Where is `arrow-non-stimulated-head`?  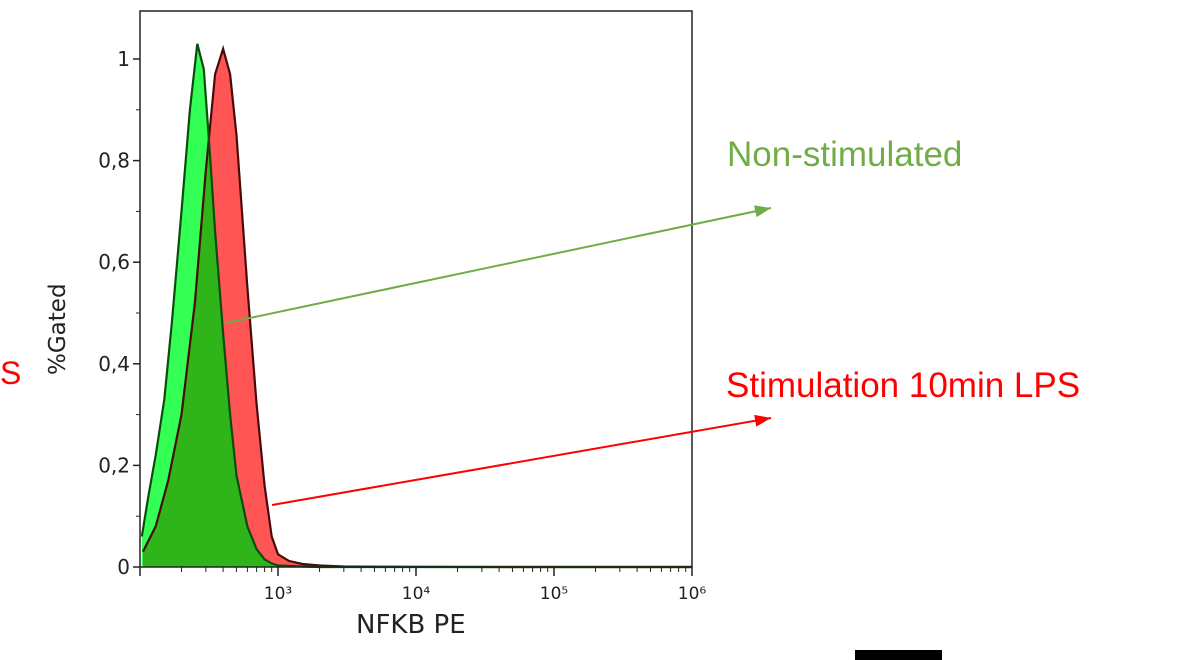 arrow-non-stimulated-head is located at coordinates (762, 211).